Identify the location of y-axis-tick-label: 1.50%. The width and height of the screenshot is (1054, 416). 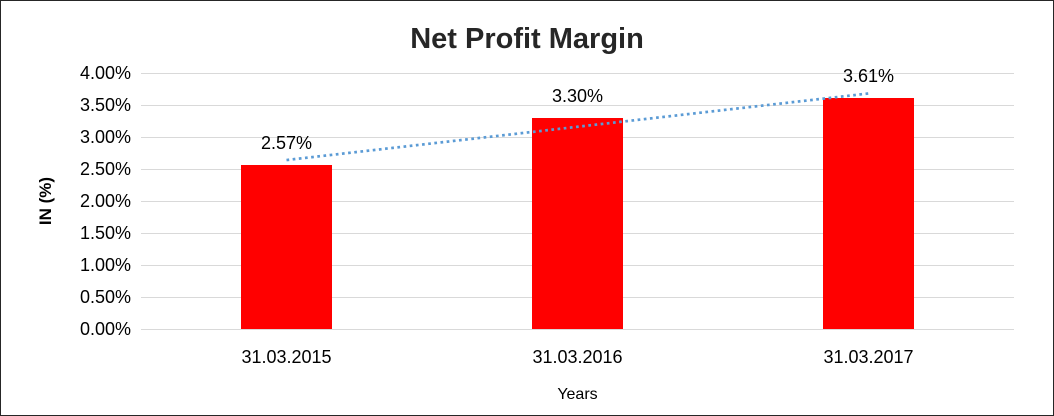
(105, 233).